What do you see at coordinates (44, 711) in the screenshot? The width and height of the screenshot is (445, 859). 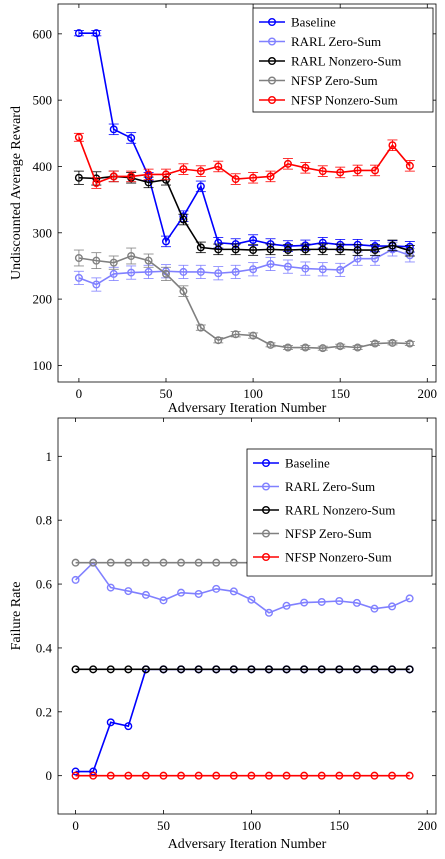 I see `y-tick-label: 0.2` at bounding box center [44, 711].